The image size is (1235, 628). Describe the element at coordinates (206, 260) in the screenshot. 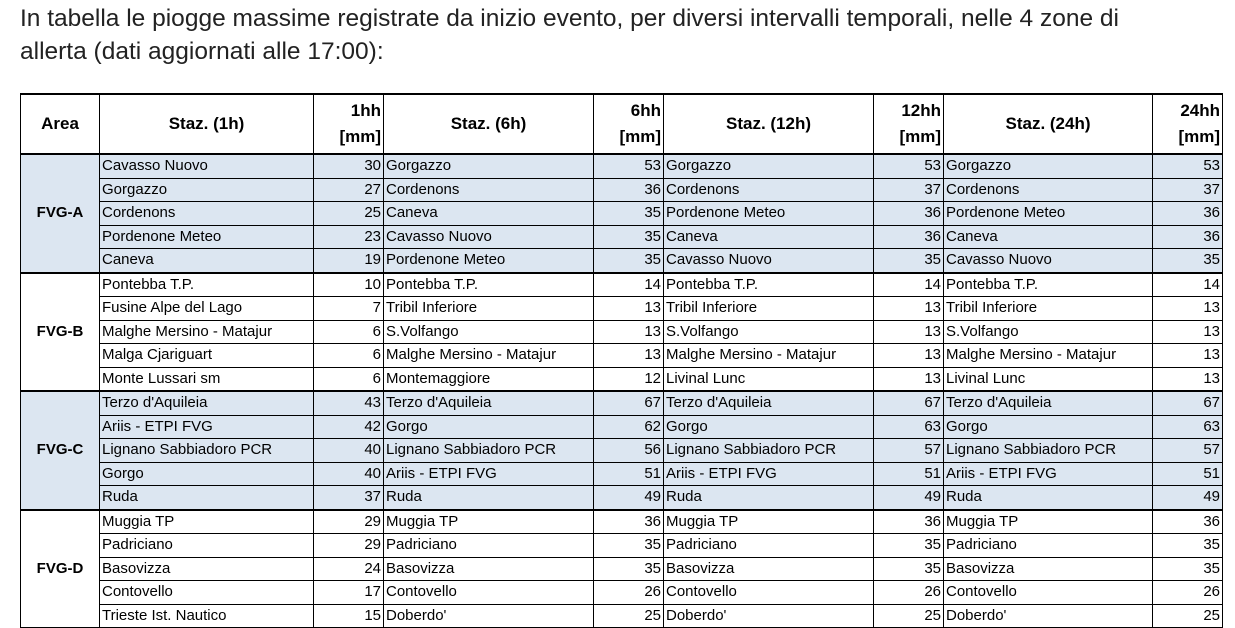

I see `station-cell: Caneva` at that location.